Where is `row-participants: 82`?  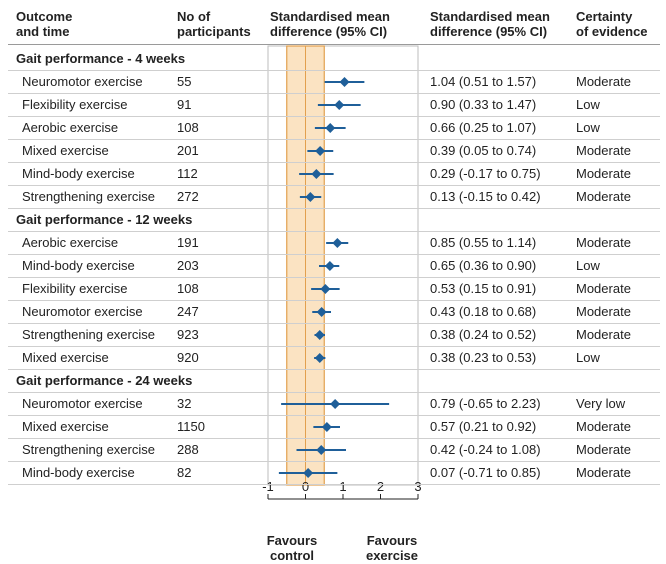
row-participants: 82 is located at coordinates (184, 472).